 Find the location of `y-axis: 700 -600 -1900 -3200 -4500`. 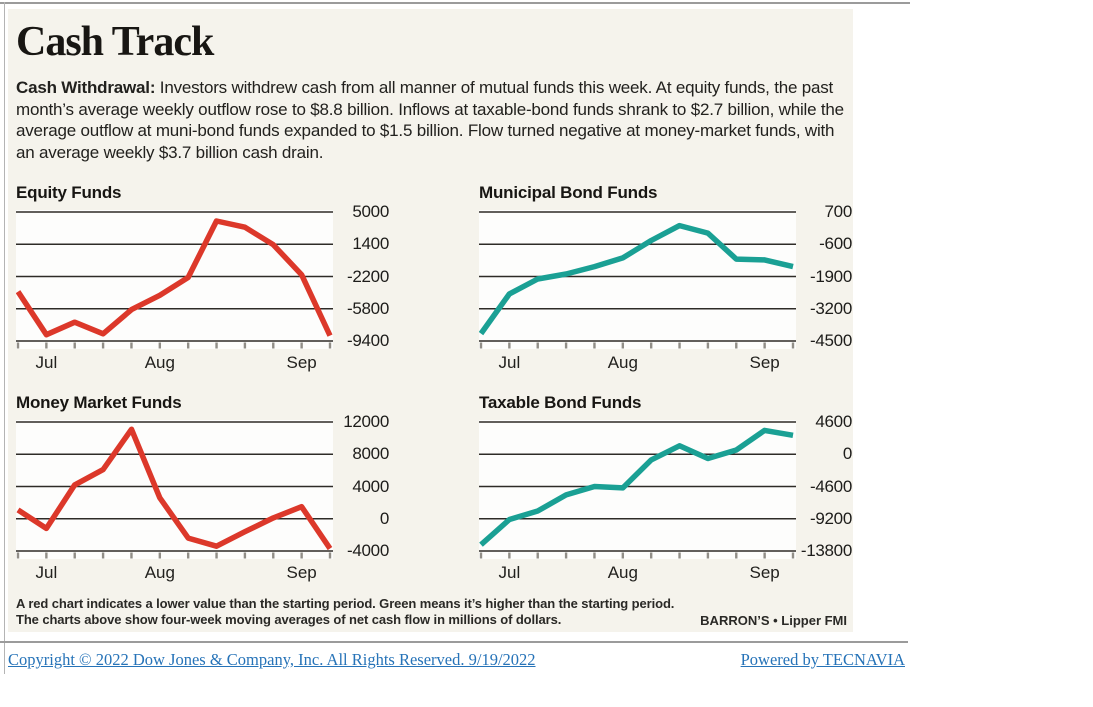

y-axis: 700 -600 -1900 -3200 -4500 is located at coordinates (826, 276).